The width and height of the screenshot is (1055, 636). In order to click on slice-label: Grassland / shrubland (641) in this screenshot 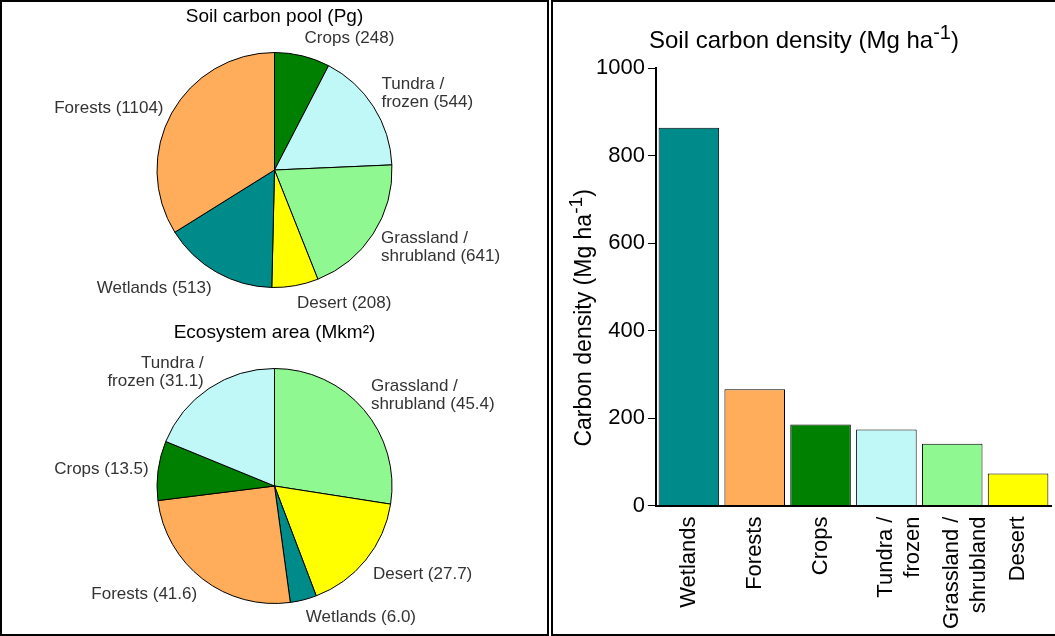, I will do `click(441, 246)`.